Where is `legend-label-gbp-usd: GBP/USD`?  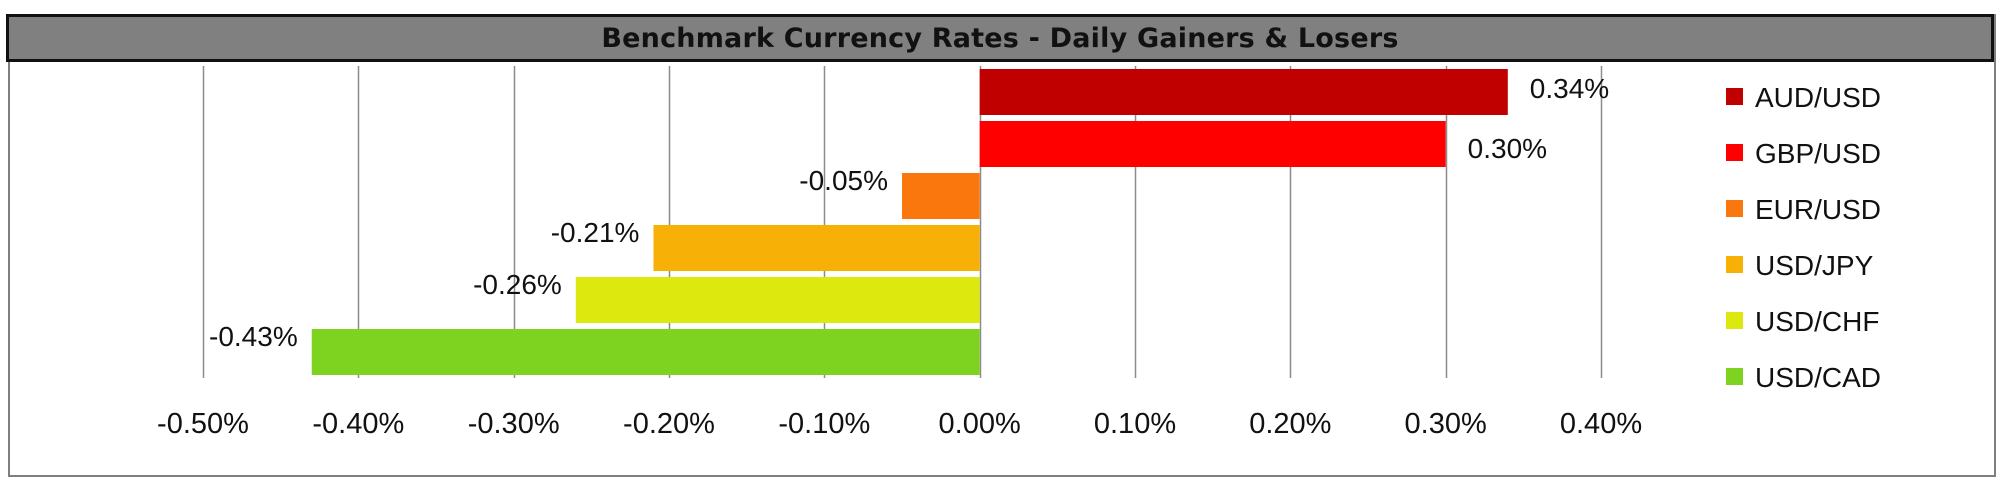 legend-label-gbp-usd: GBP/USD is located at coordinates (1818, 153).